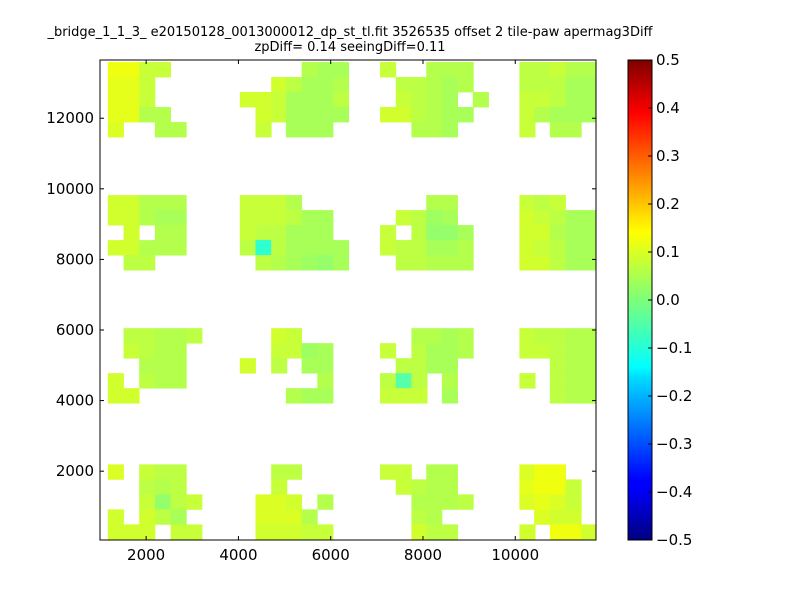 Image resolution: width=800 pixels, height=600 pixels. What do you see at coordinates (668, 300) in the screenshot?
I see `colorbar-tick-label: 0.0` at bounding box center [668, 300].